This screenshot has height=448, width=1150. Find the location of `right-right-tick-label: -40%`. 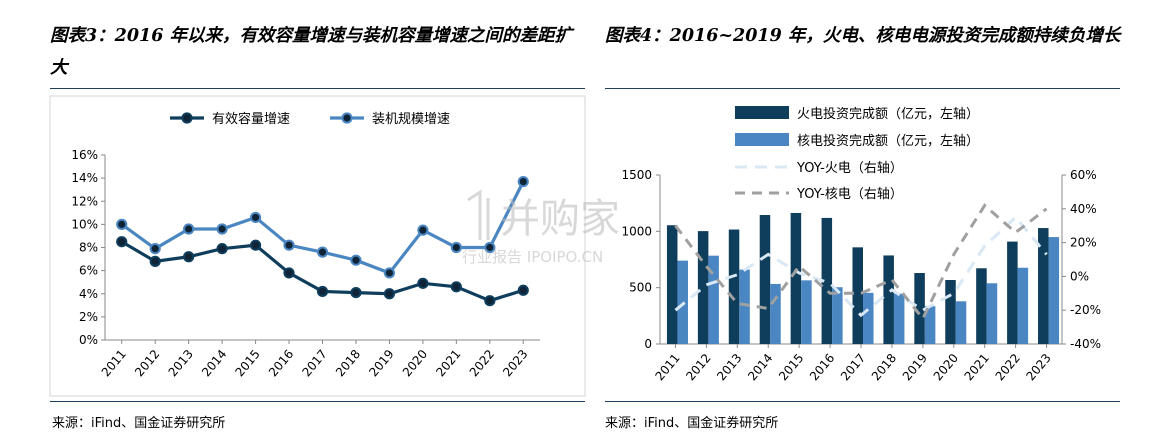

right-right-tick-label: -40% is located at coordinates (1085, 344).